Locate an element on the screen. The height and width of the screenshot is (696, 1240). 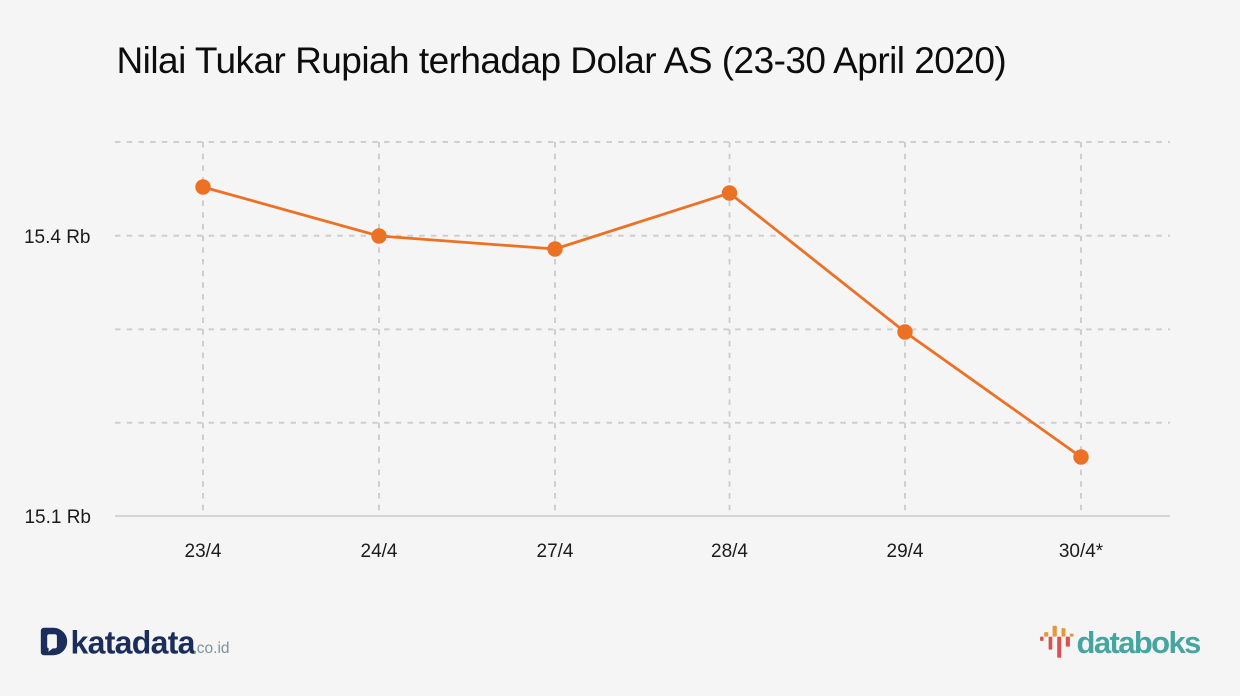
svg-text: katadata is located at coordinates (133, 643).